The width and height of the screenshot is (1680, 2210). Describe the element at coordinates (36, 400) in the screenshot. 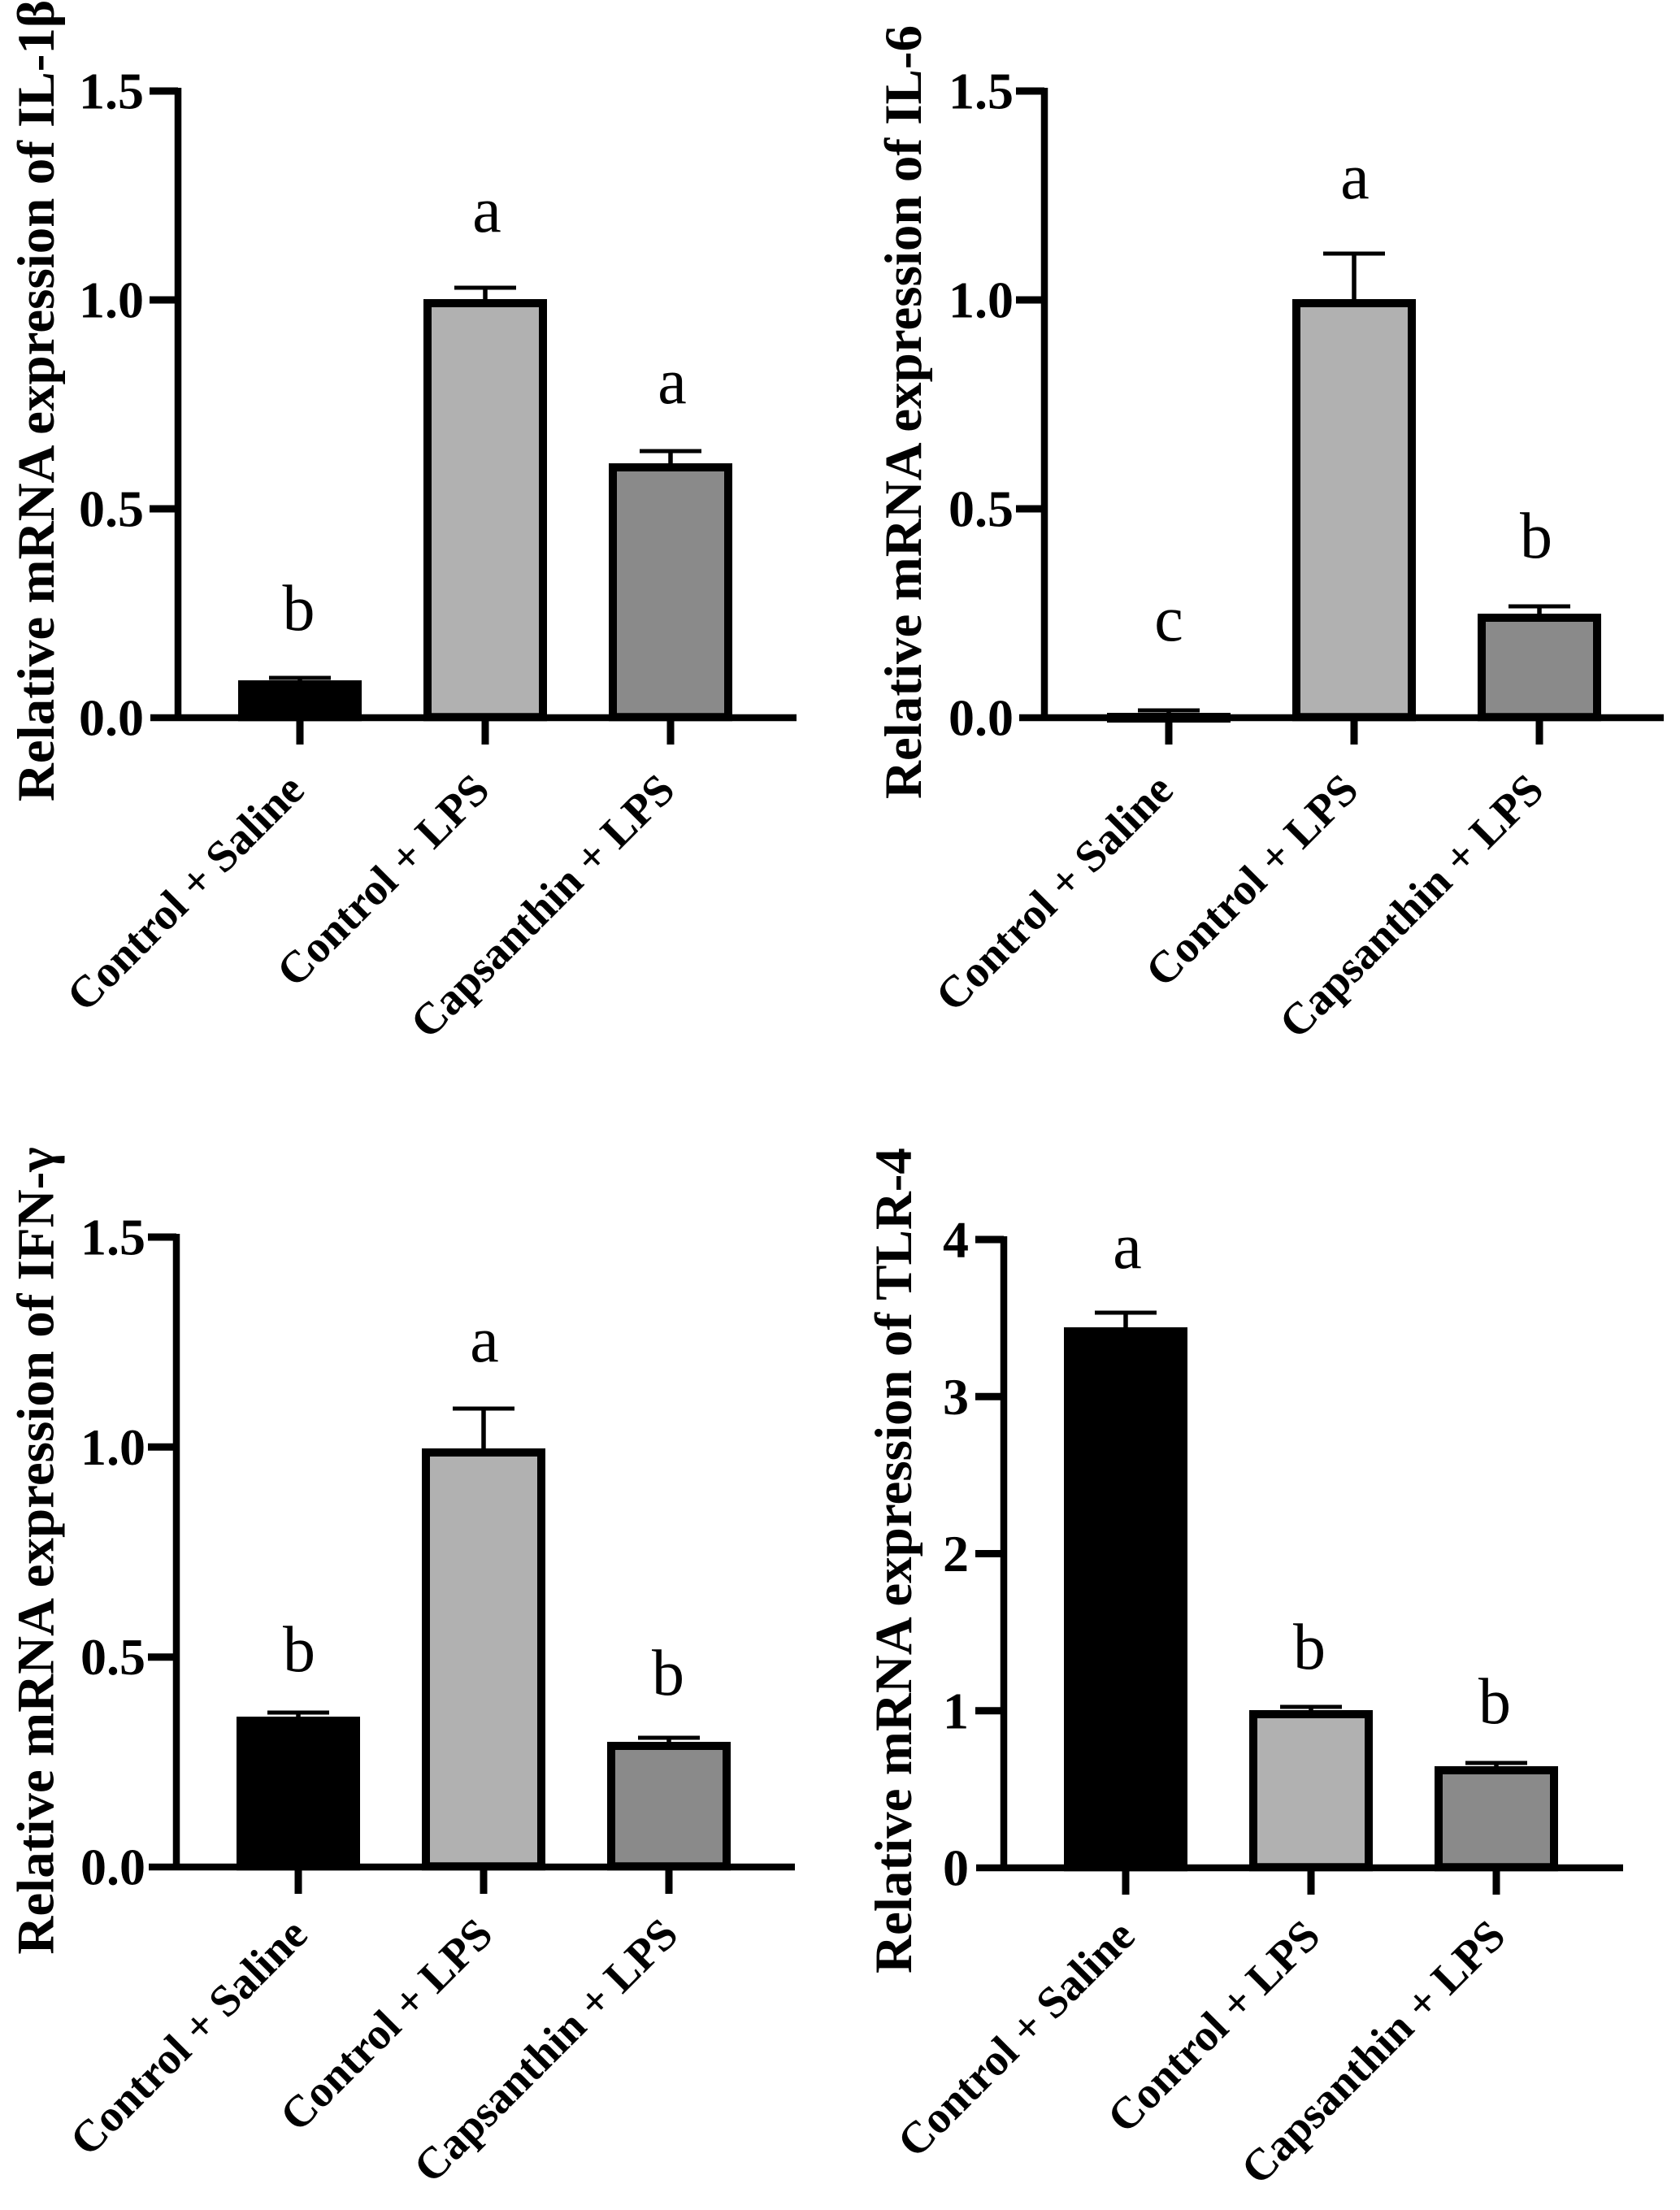

I see `svg-text:Relative mRNA expression of IL: Relative mRNA expression of IL-1β` at that location.